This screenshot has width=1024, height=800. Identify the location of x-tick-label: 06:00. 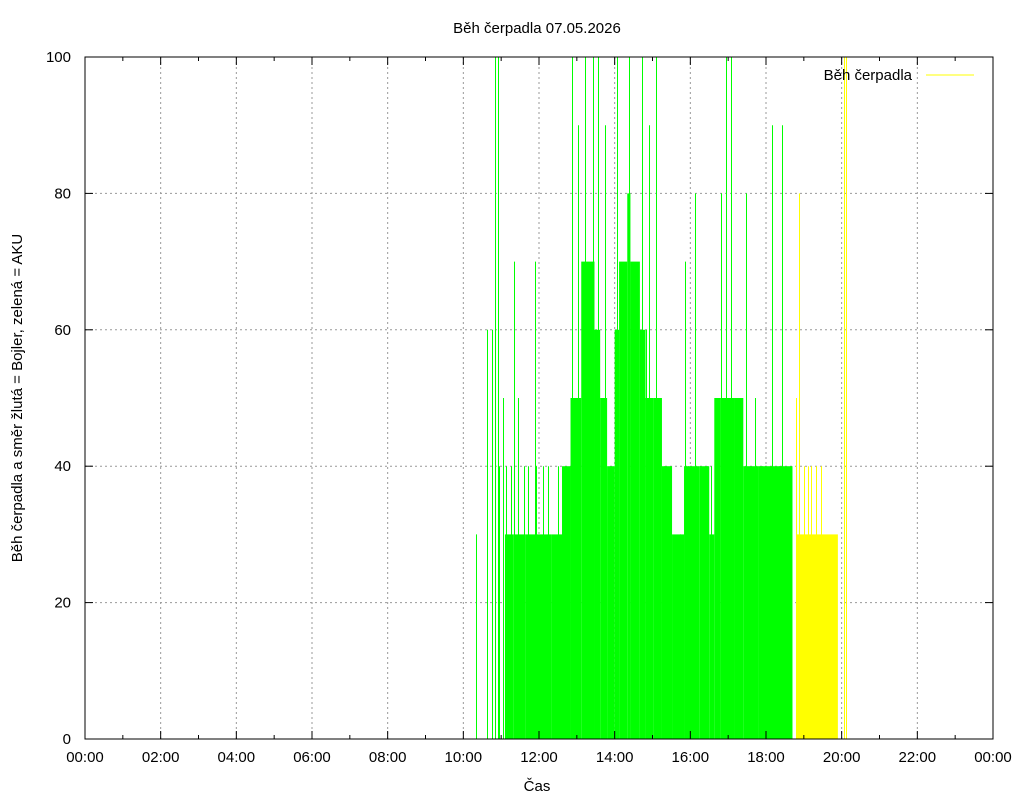
(312, 757).